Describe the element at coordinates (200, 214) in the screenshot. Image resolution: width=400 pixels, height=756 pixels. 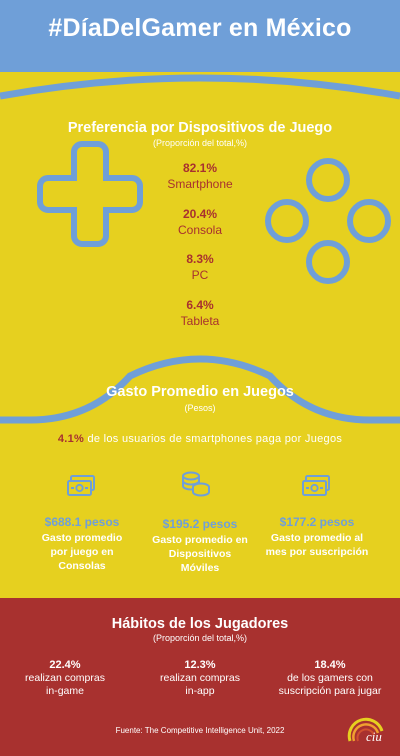
I see `device-pct: 20.4%` at that location.